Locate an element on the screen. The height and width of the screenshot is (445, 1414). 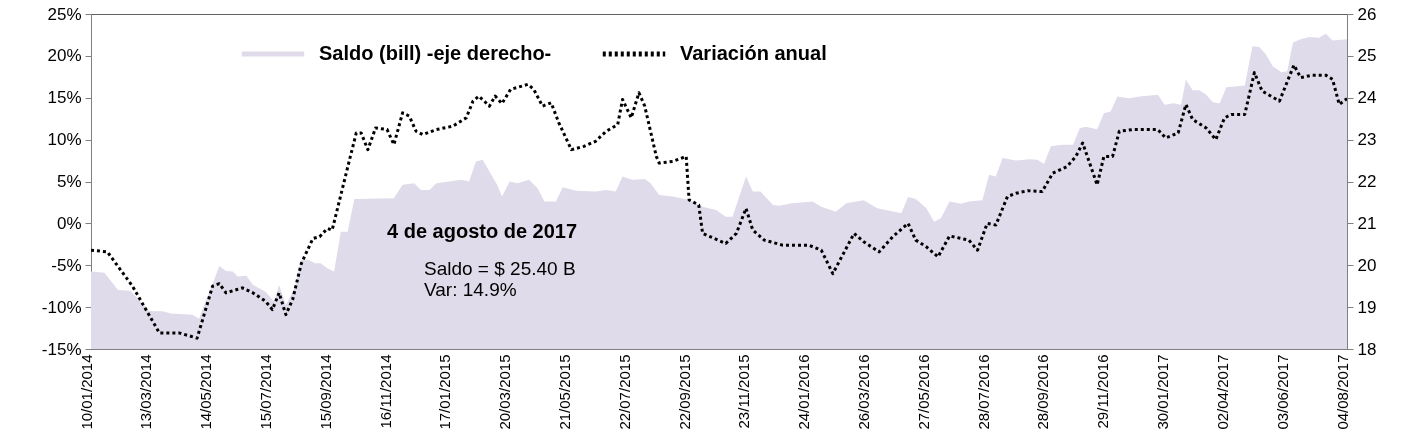
y-tick-label: -5% is located at coordinates (66, 265).